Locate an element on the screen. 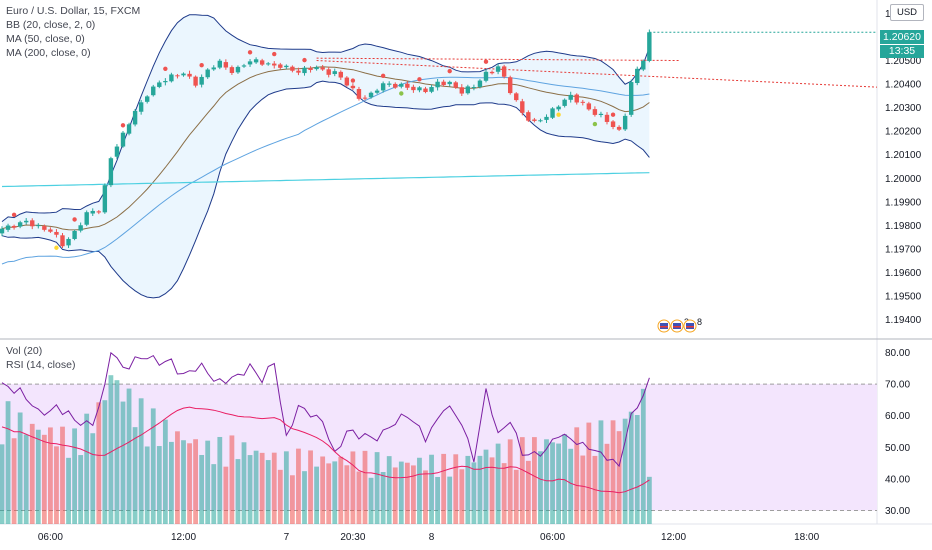 This screenshot has height=550, width=932. time-tick-label: 20:30 is located at coordinates (352, 537).